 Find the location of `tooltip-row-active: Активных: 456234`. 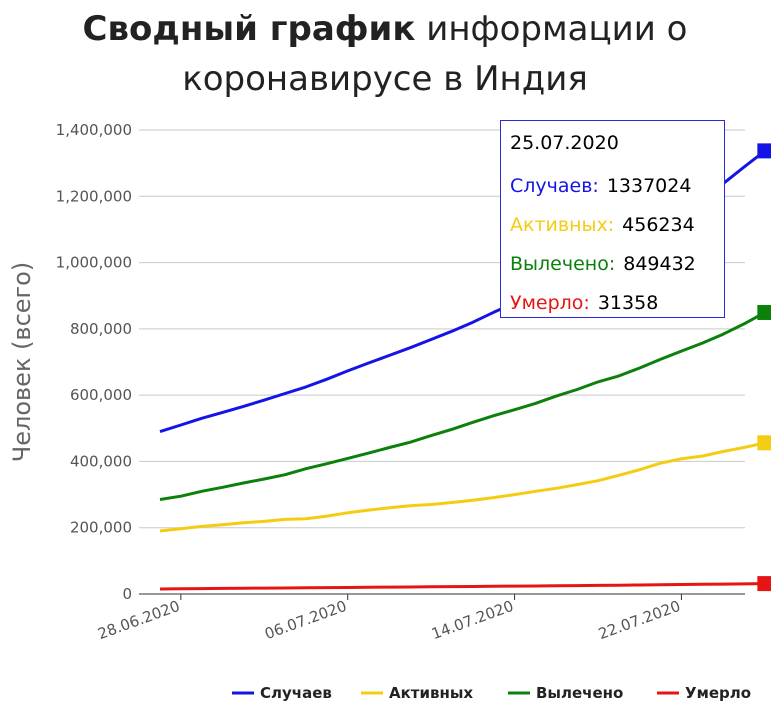

tooltip-row-active: Активных: 456234 is located at coordinates (612, 225).